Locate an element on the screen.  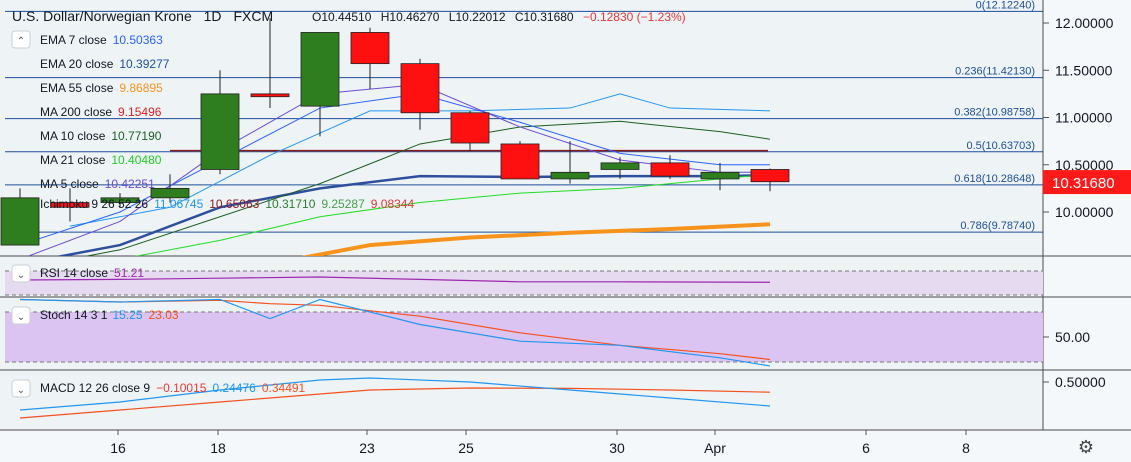
legend-item: MA 10 close 10.77190 is located at coordinates (101, 136).